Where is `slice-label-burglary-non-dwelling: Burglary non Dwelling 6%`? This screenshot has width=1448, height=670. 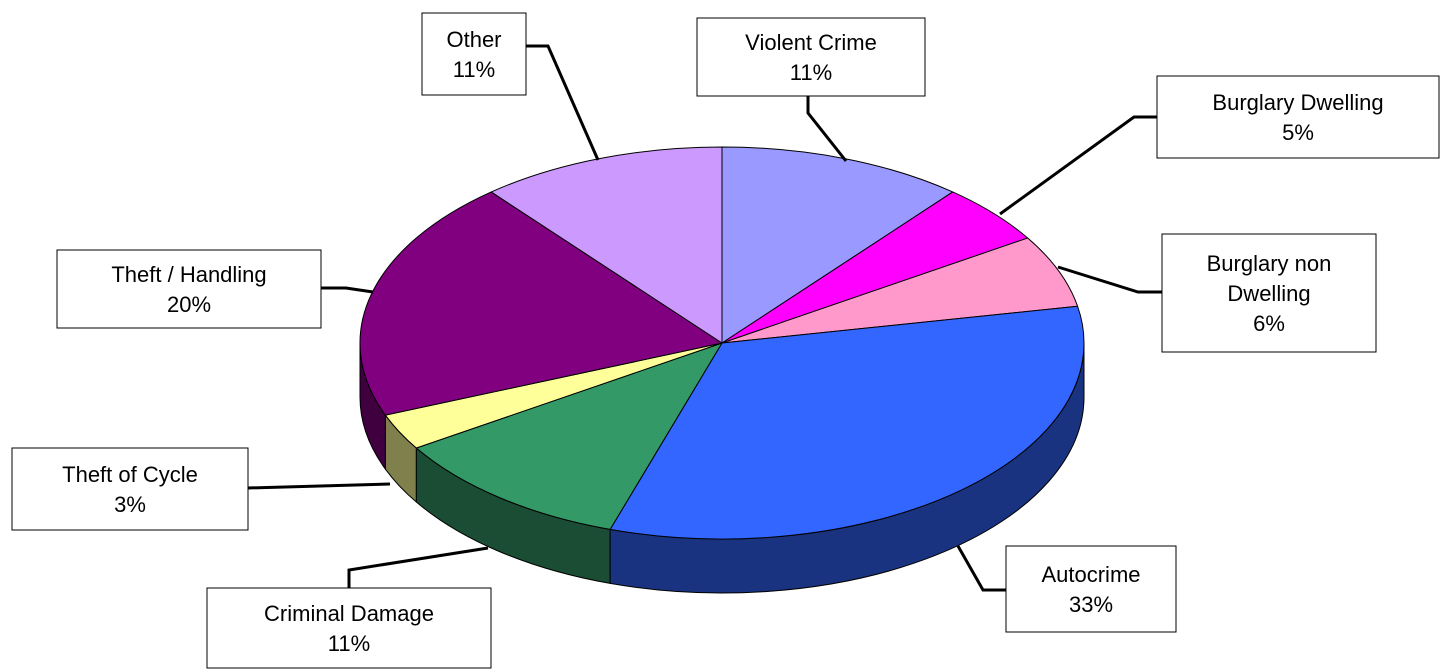 slice-label-burglary-non-dwelling: Burglary non Dwelling 6% is located at coordinates (1269, 293).